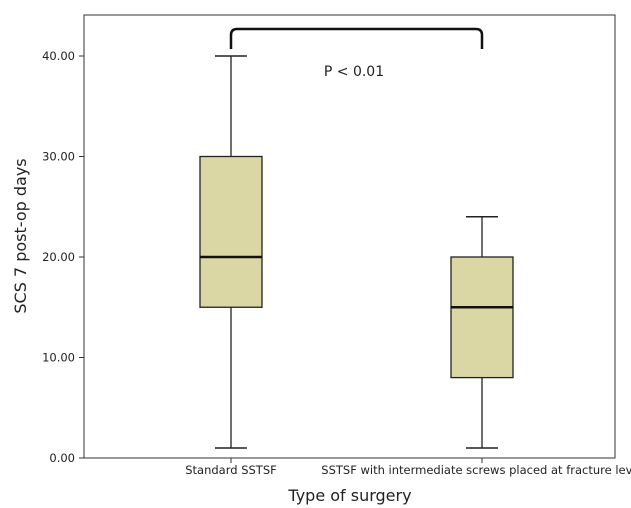 Image resolution: width=631 pixels, height=508 pixels. I want to click on y-tick-label: 10.00, so click(58, 358).